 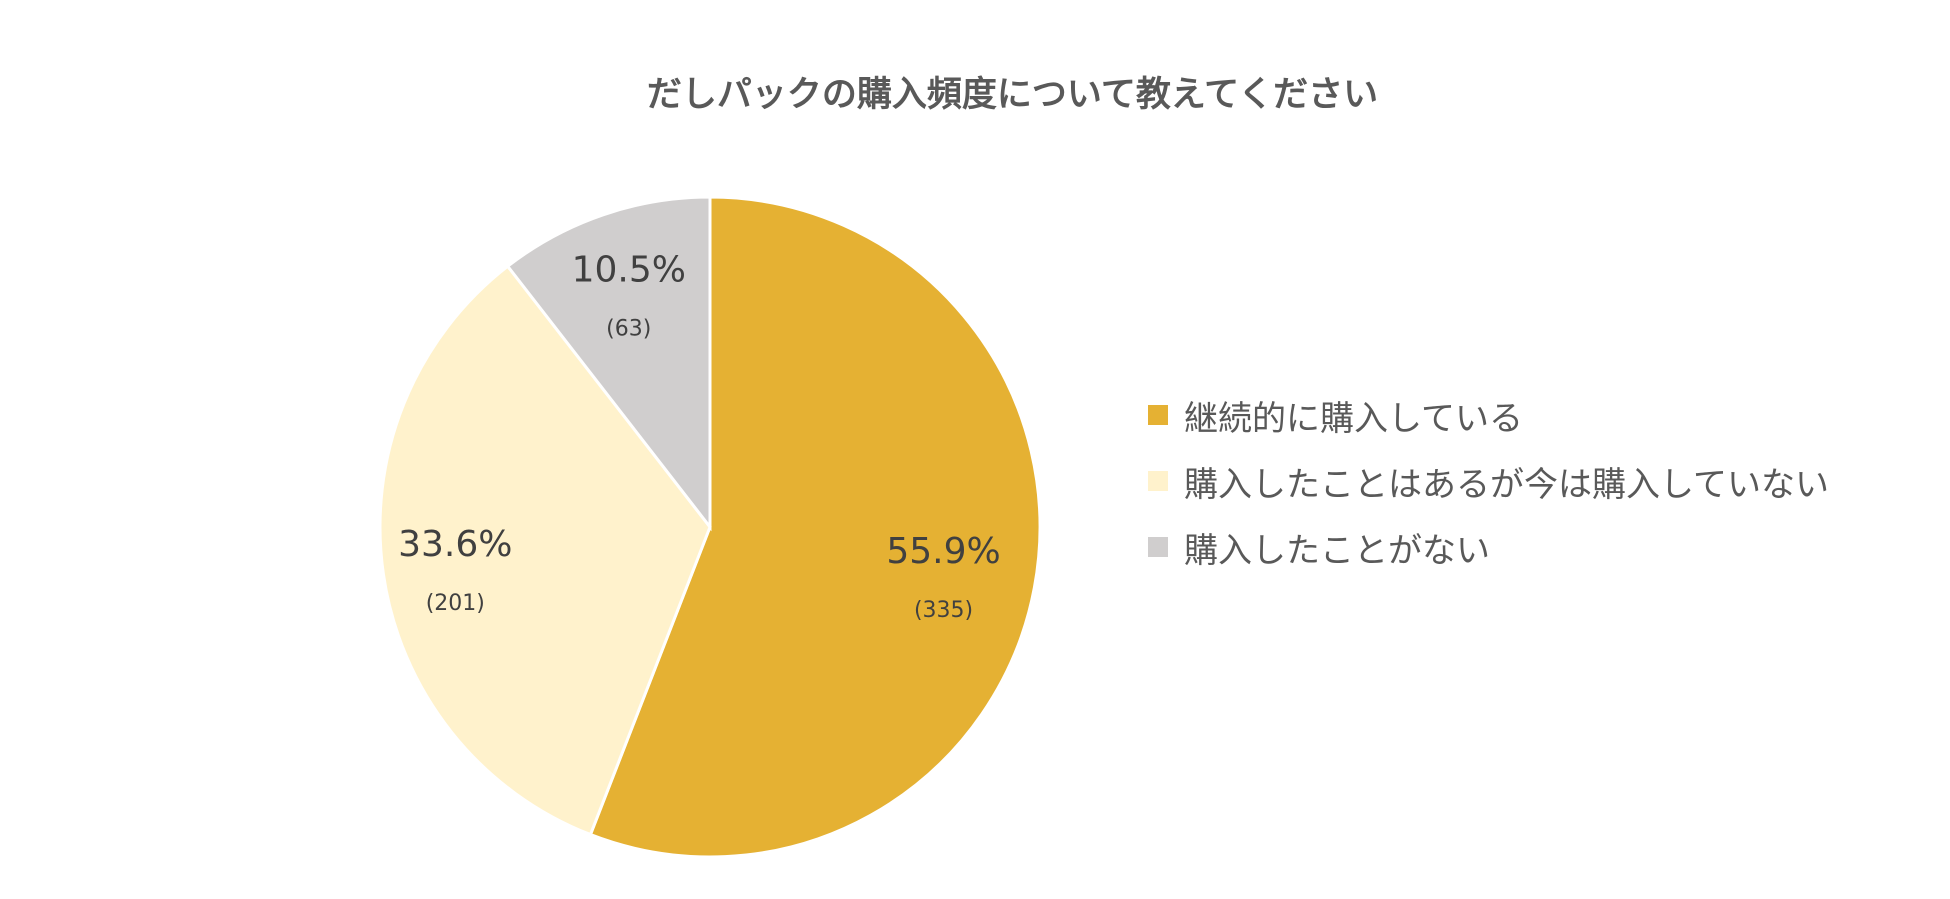 What do you see at coordinates (943, 610) in the screenshot?
I see `slice-label-count-continuous: (335)` at bounding box center [943, 610].